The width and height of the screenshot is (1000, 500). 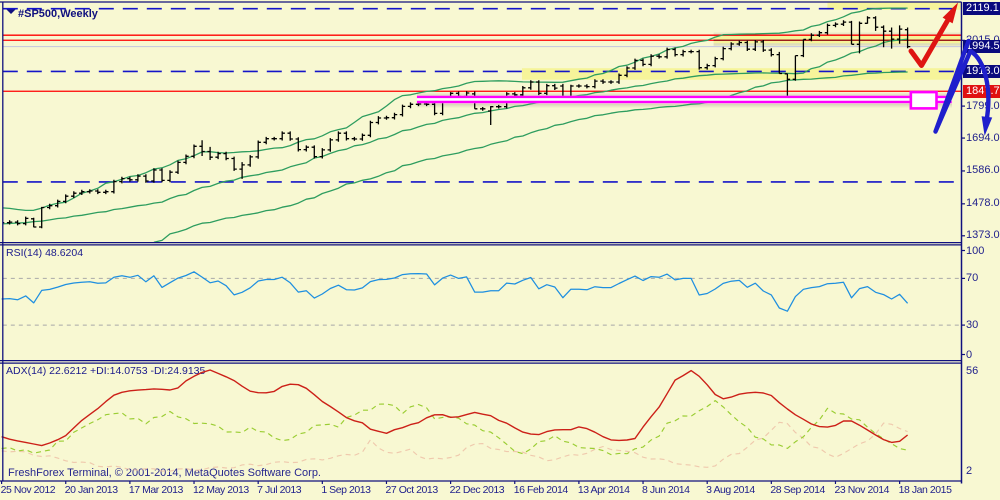 I want to click on date-label: 7 Jul 2013, so click(x=279, y=490).